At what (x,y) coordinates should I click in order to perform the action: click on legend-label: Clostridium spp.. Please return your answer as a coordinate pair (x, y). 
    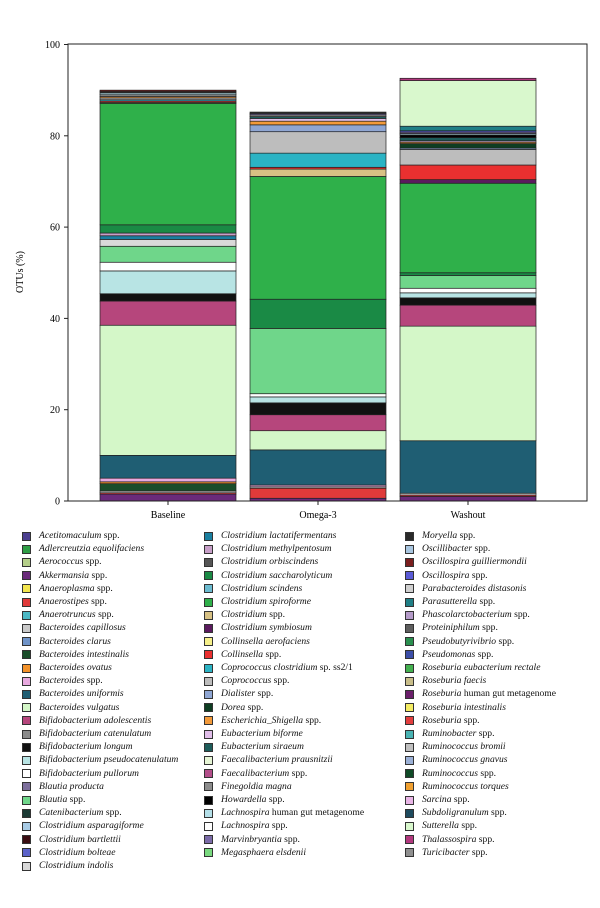
    Looking at the image, I should click on (253, 615).